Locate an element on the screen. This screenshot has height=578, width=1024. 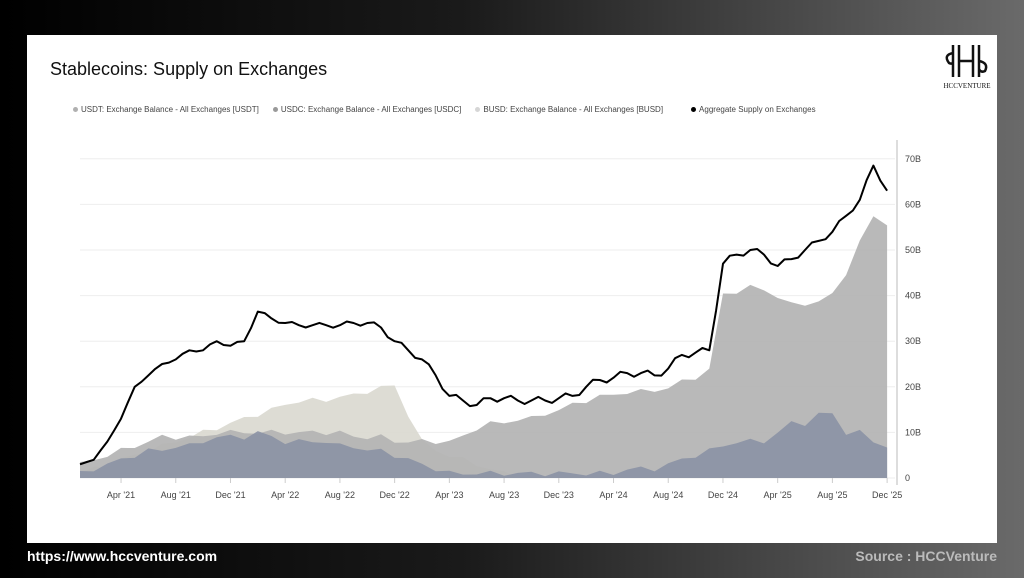
y-tick-label: 40B is located at coordinates (913, 296).